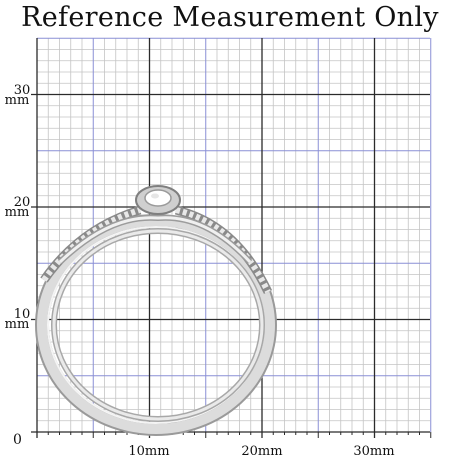 The width and height of the screenshot is (460, 460). What do you see at coordinates (17, 324) in the screenshot?
I see `y-label-10-unit: mm` at bounding box center [17, 324].